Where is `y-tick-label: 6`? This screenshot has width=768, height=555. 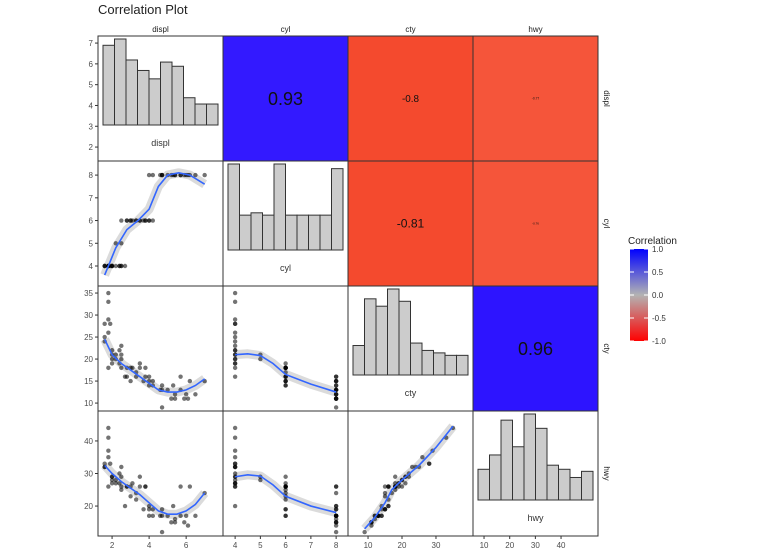
y-tick-label: 6 is located at coordinates (91, 64).